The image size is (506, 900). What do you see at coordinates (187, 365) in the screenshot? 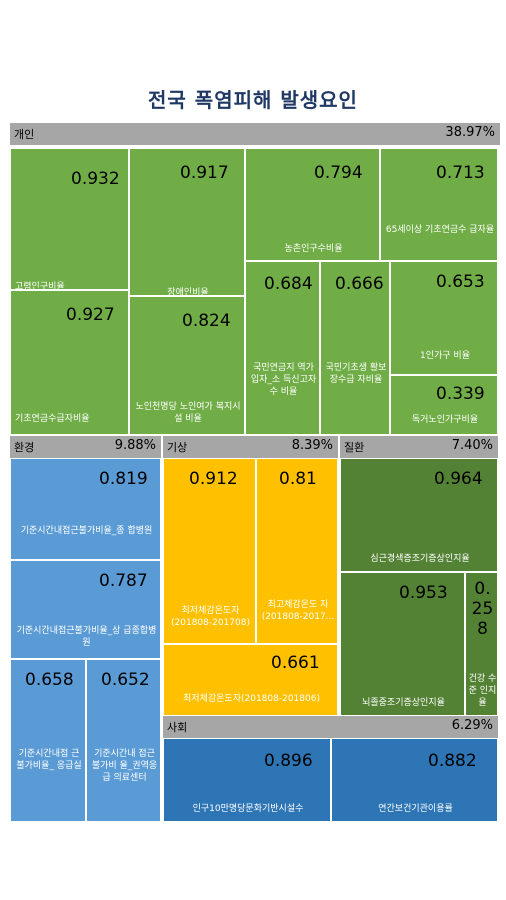
I see `treemap-cell: 0.824 노인천명당 노인여가 복지시설 비율` at bounding box center [187, 365].